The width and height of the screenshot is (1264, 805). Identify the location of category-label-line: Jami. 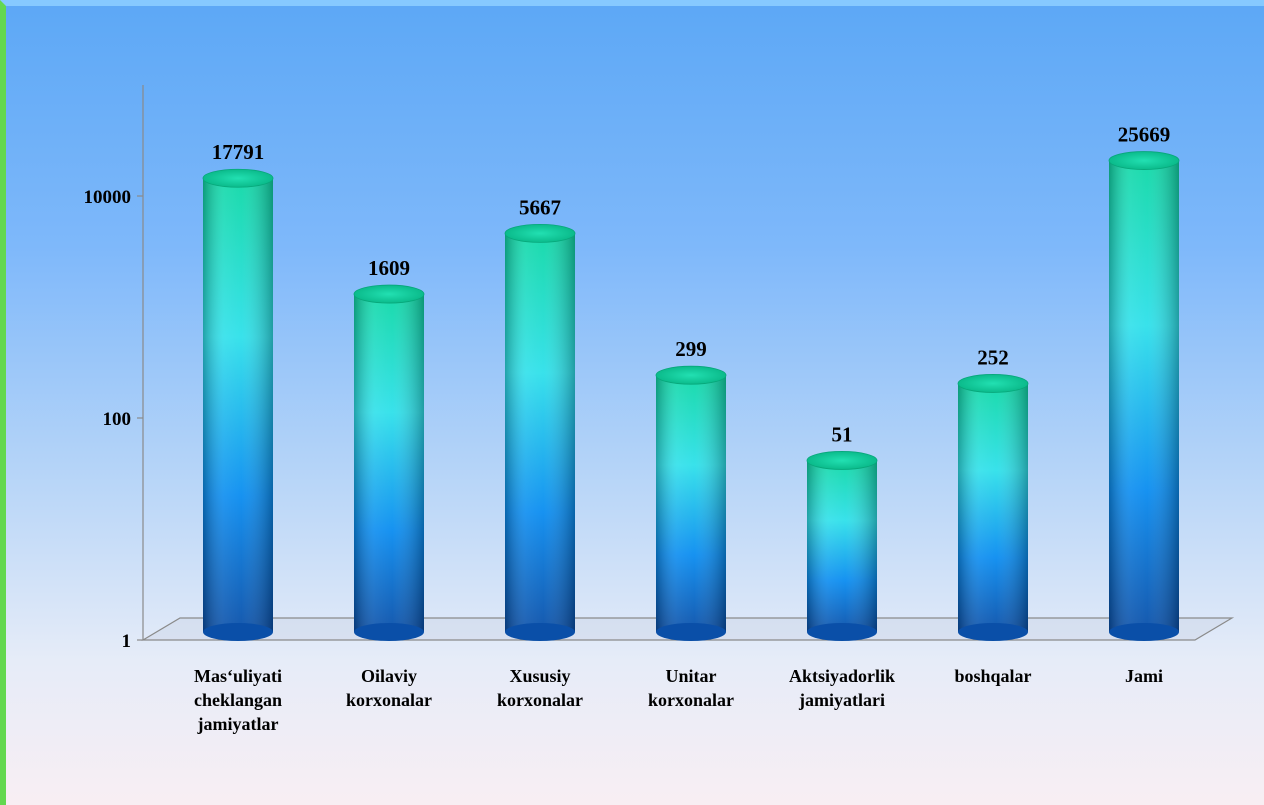
(1144, 676).